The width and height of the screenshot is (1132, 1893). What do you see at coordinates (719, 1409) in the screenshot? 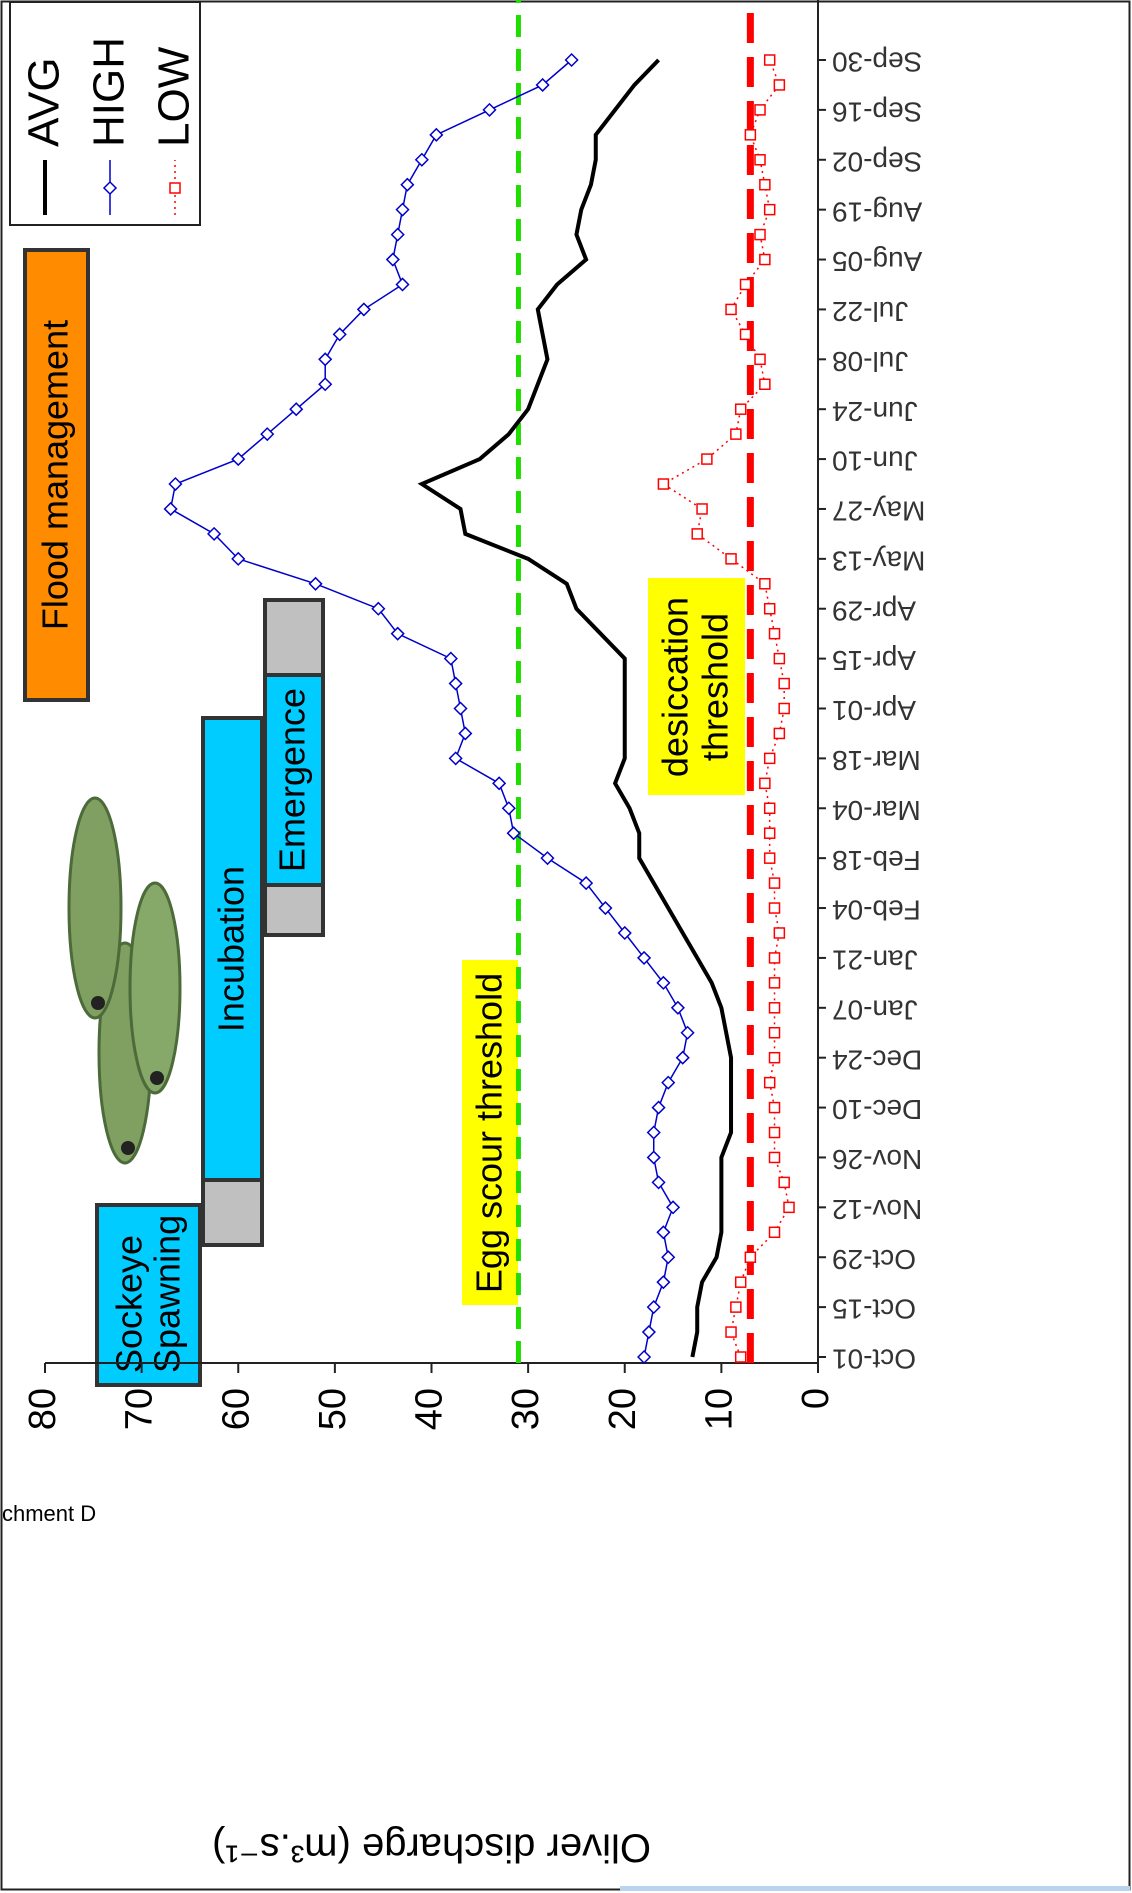
I see `y-tick-label: 10` at bounding box center [719, 1409].